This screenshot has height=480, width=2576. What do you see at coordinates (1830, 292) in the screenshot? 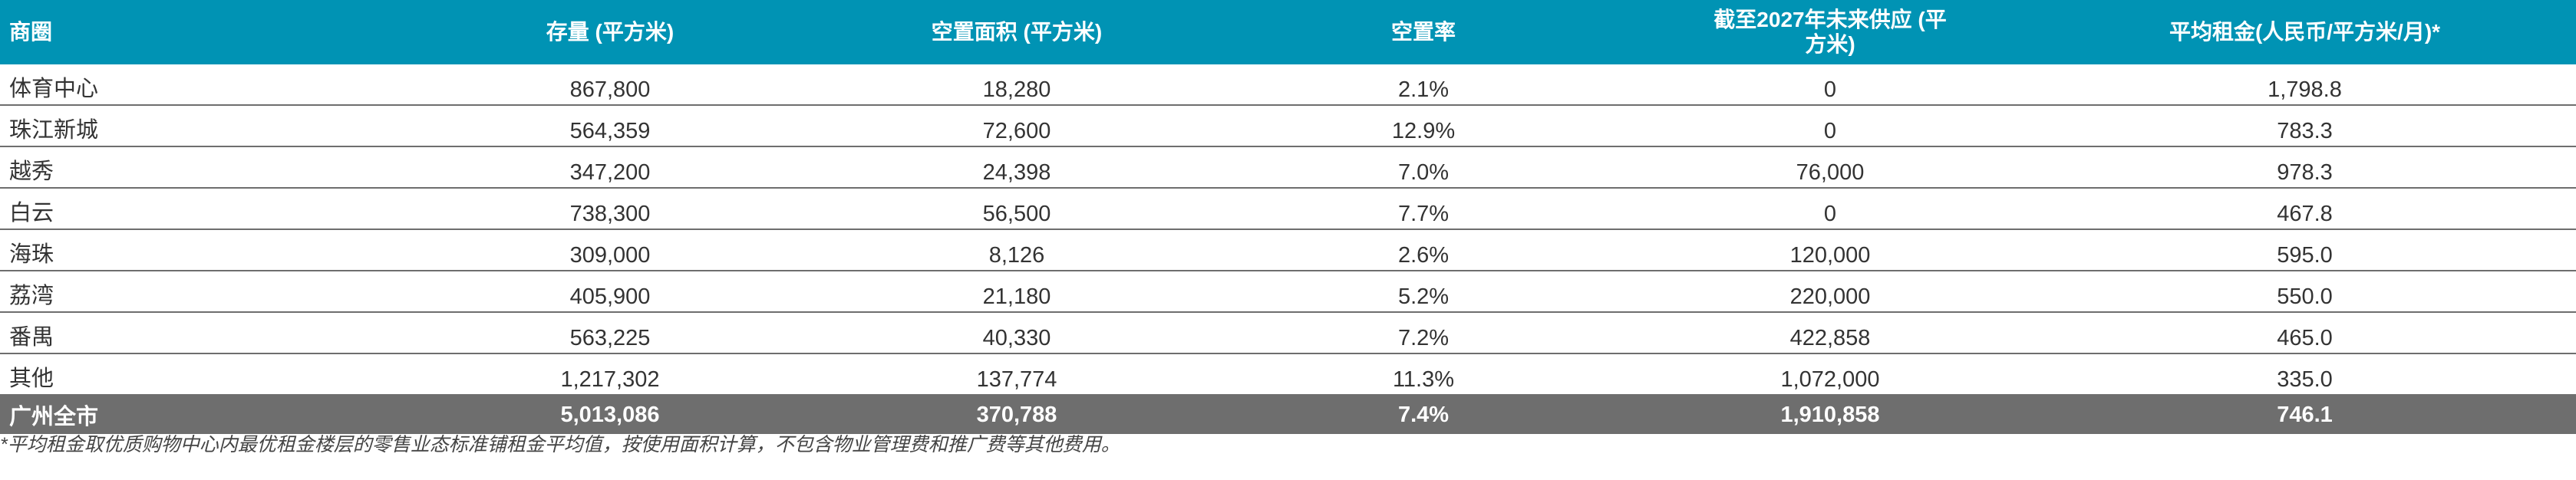
I see `cell-future-supply: 220,000` at bounding box center [1830, 292].